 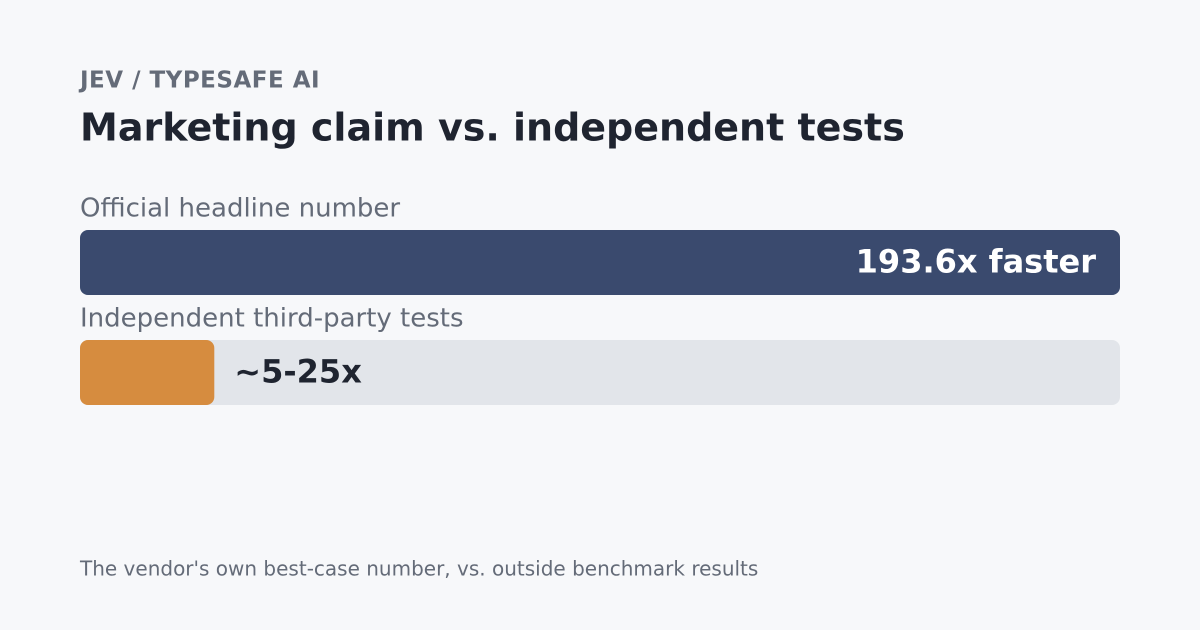 I want to click on category-label: Official headline number, so click(x=240, y=209).